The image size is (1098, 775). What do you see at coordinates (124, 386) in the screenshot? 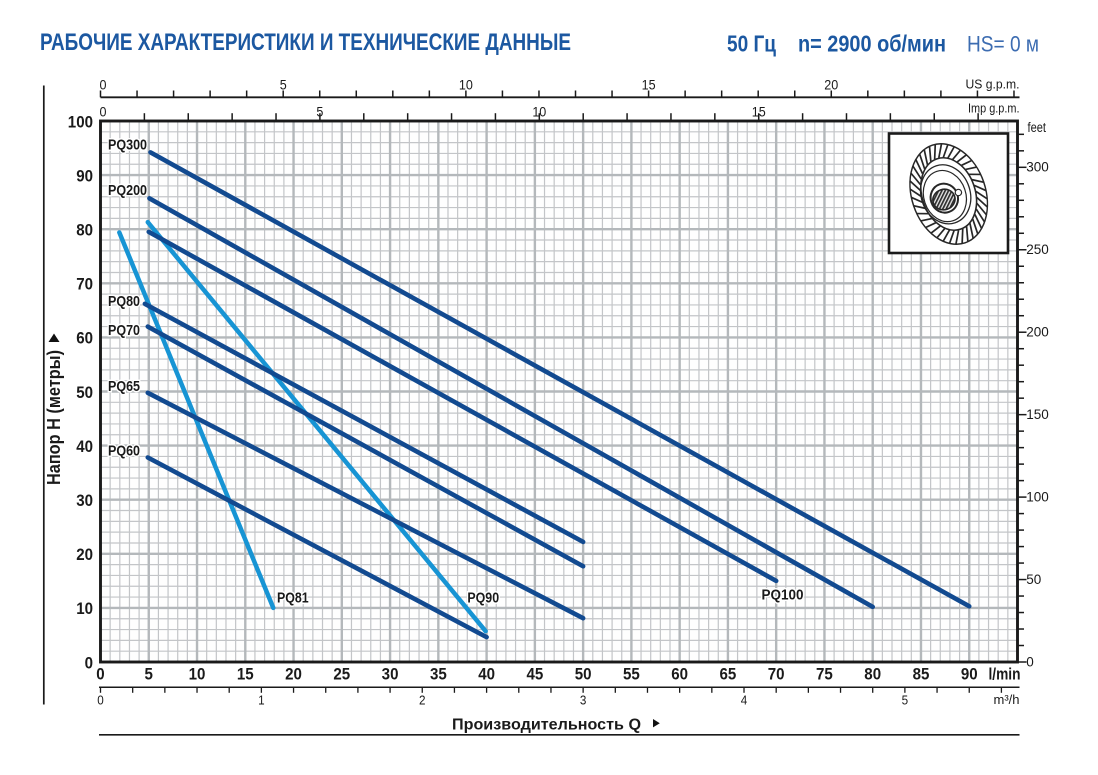
I see `svg-text: PQ65` at bounding box center [124, 386].